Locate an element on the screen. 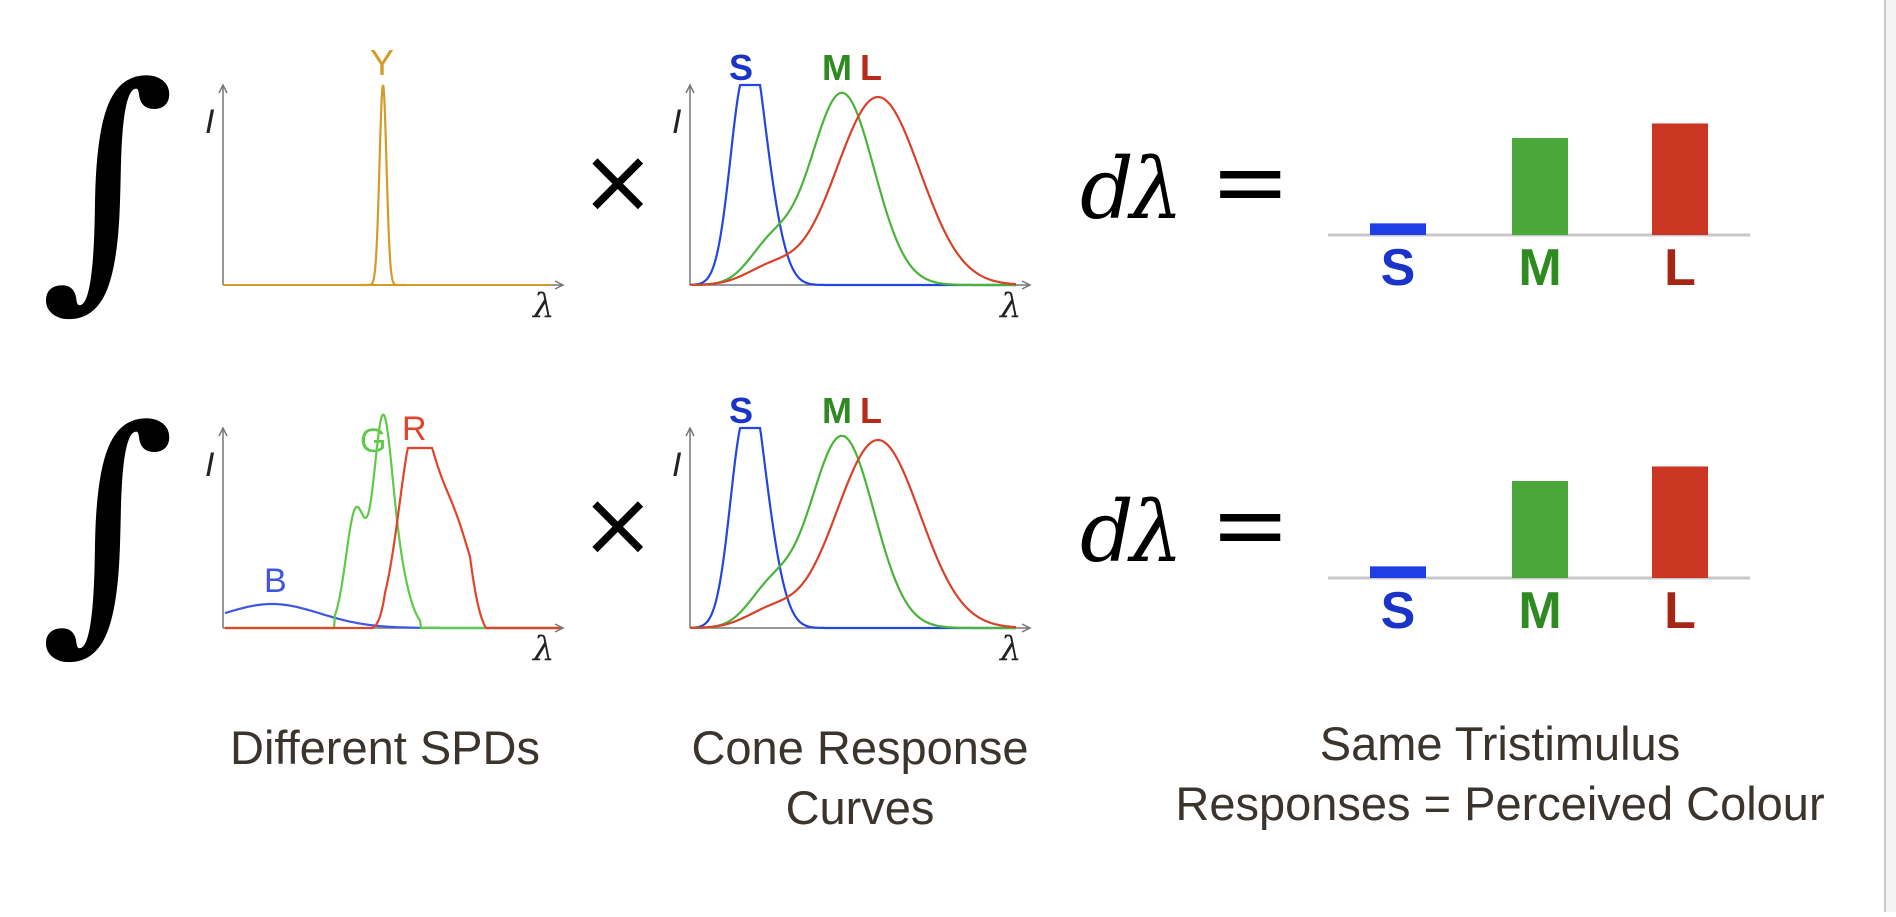 The image size is (1896, 917). spd-y-curve is located at coordinates (383, 185).